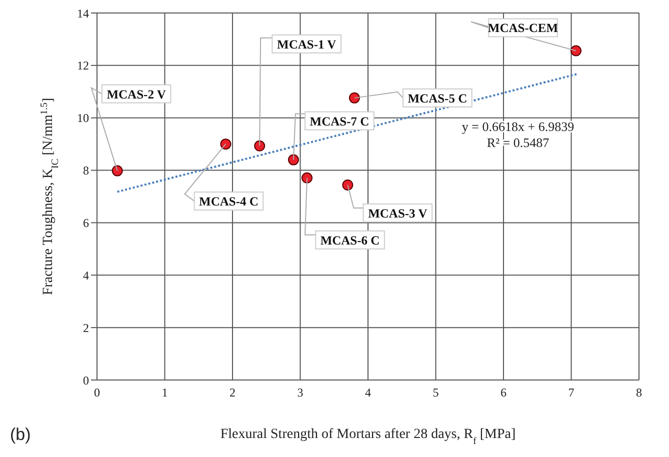  What do you see at coordinates (86, 275) in the screenshot?
I see `y-tick-label: 4` at bounding box center [86, 275].